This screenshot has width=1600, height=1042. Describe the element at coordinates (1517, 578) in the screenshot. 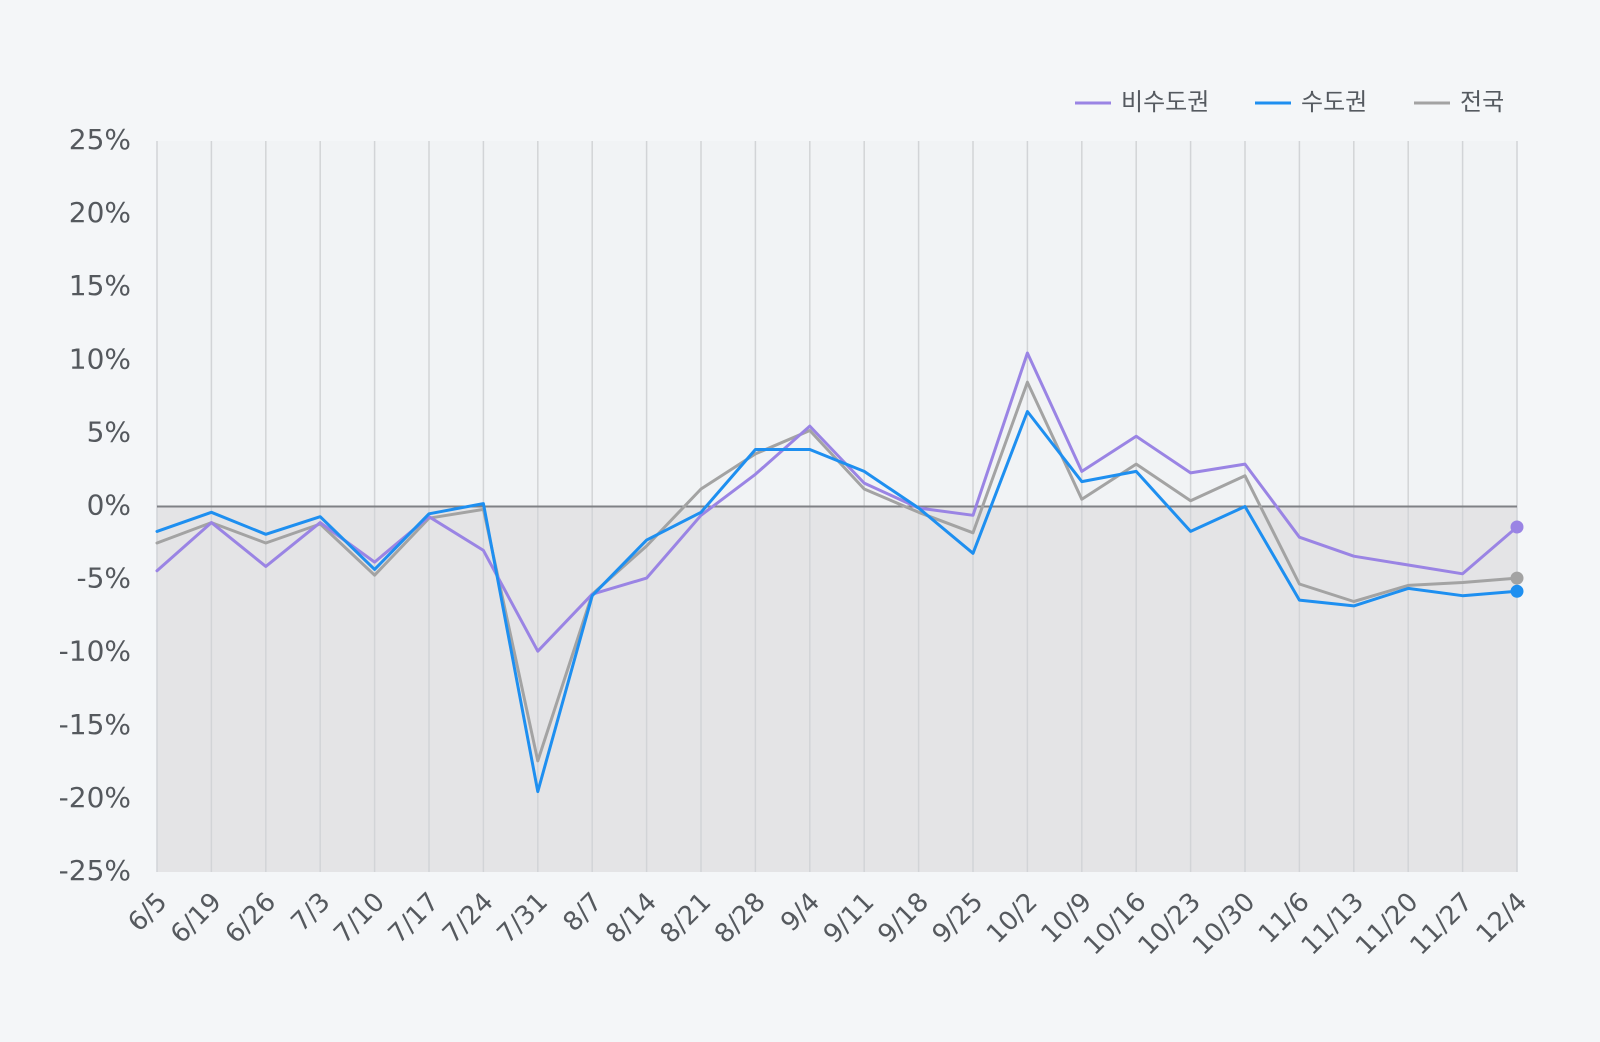

I see `series-end-point-전국` at that location.